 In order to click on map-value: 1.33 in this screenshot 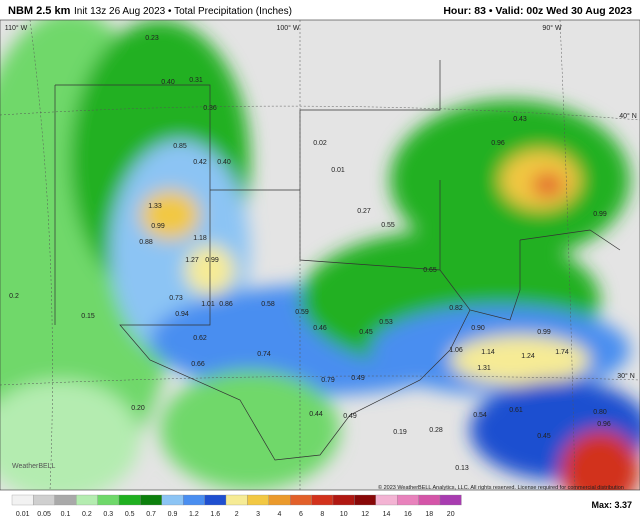, I will do `click(155, 206)`.